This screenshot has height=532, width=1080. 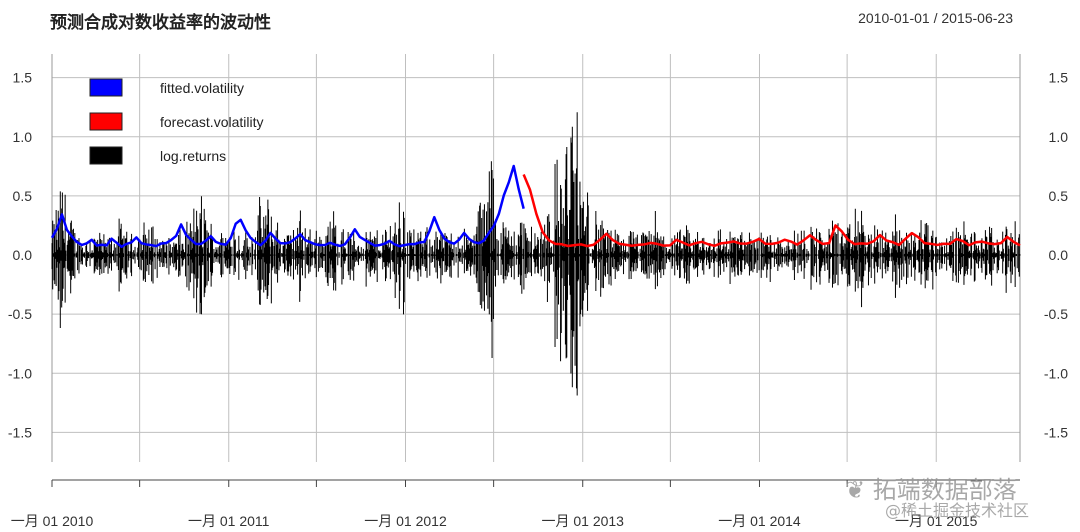 What do you see at coordinates (23, 255) in the screenshot?
I see `y-tick-label-left: 0.0` at bounding box center [23, 255].